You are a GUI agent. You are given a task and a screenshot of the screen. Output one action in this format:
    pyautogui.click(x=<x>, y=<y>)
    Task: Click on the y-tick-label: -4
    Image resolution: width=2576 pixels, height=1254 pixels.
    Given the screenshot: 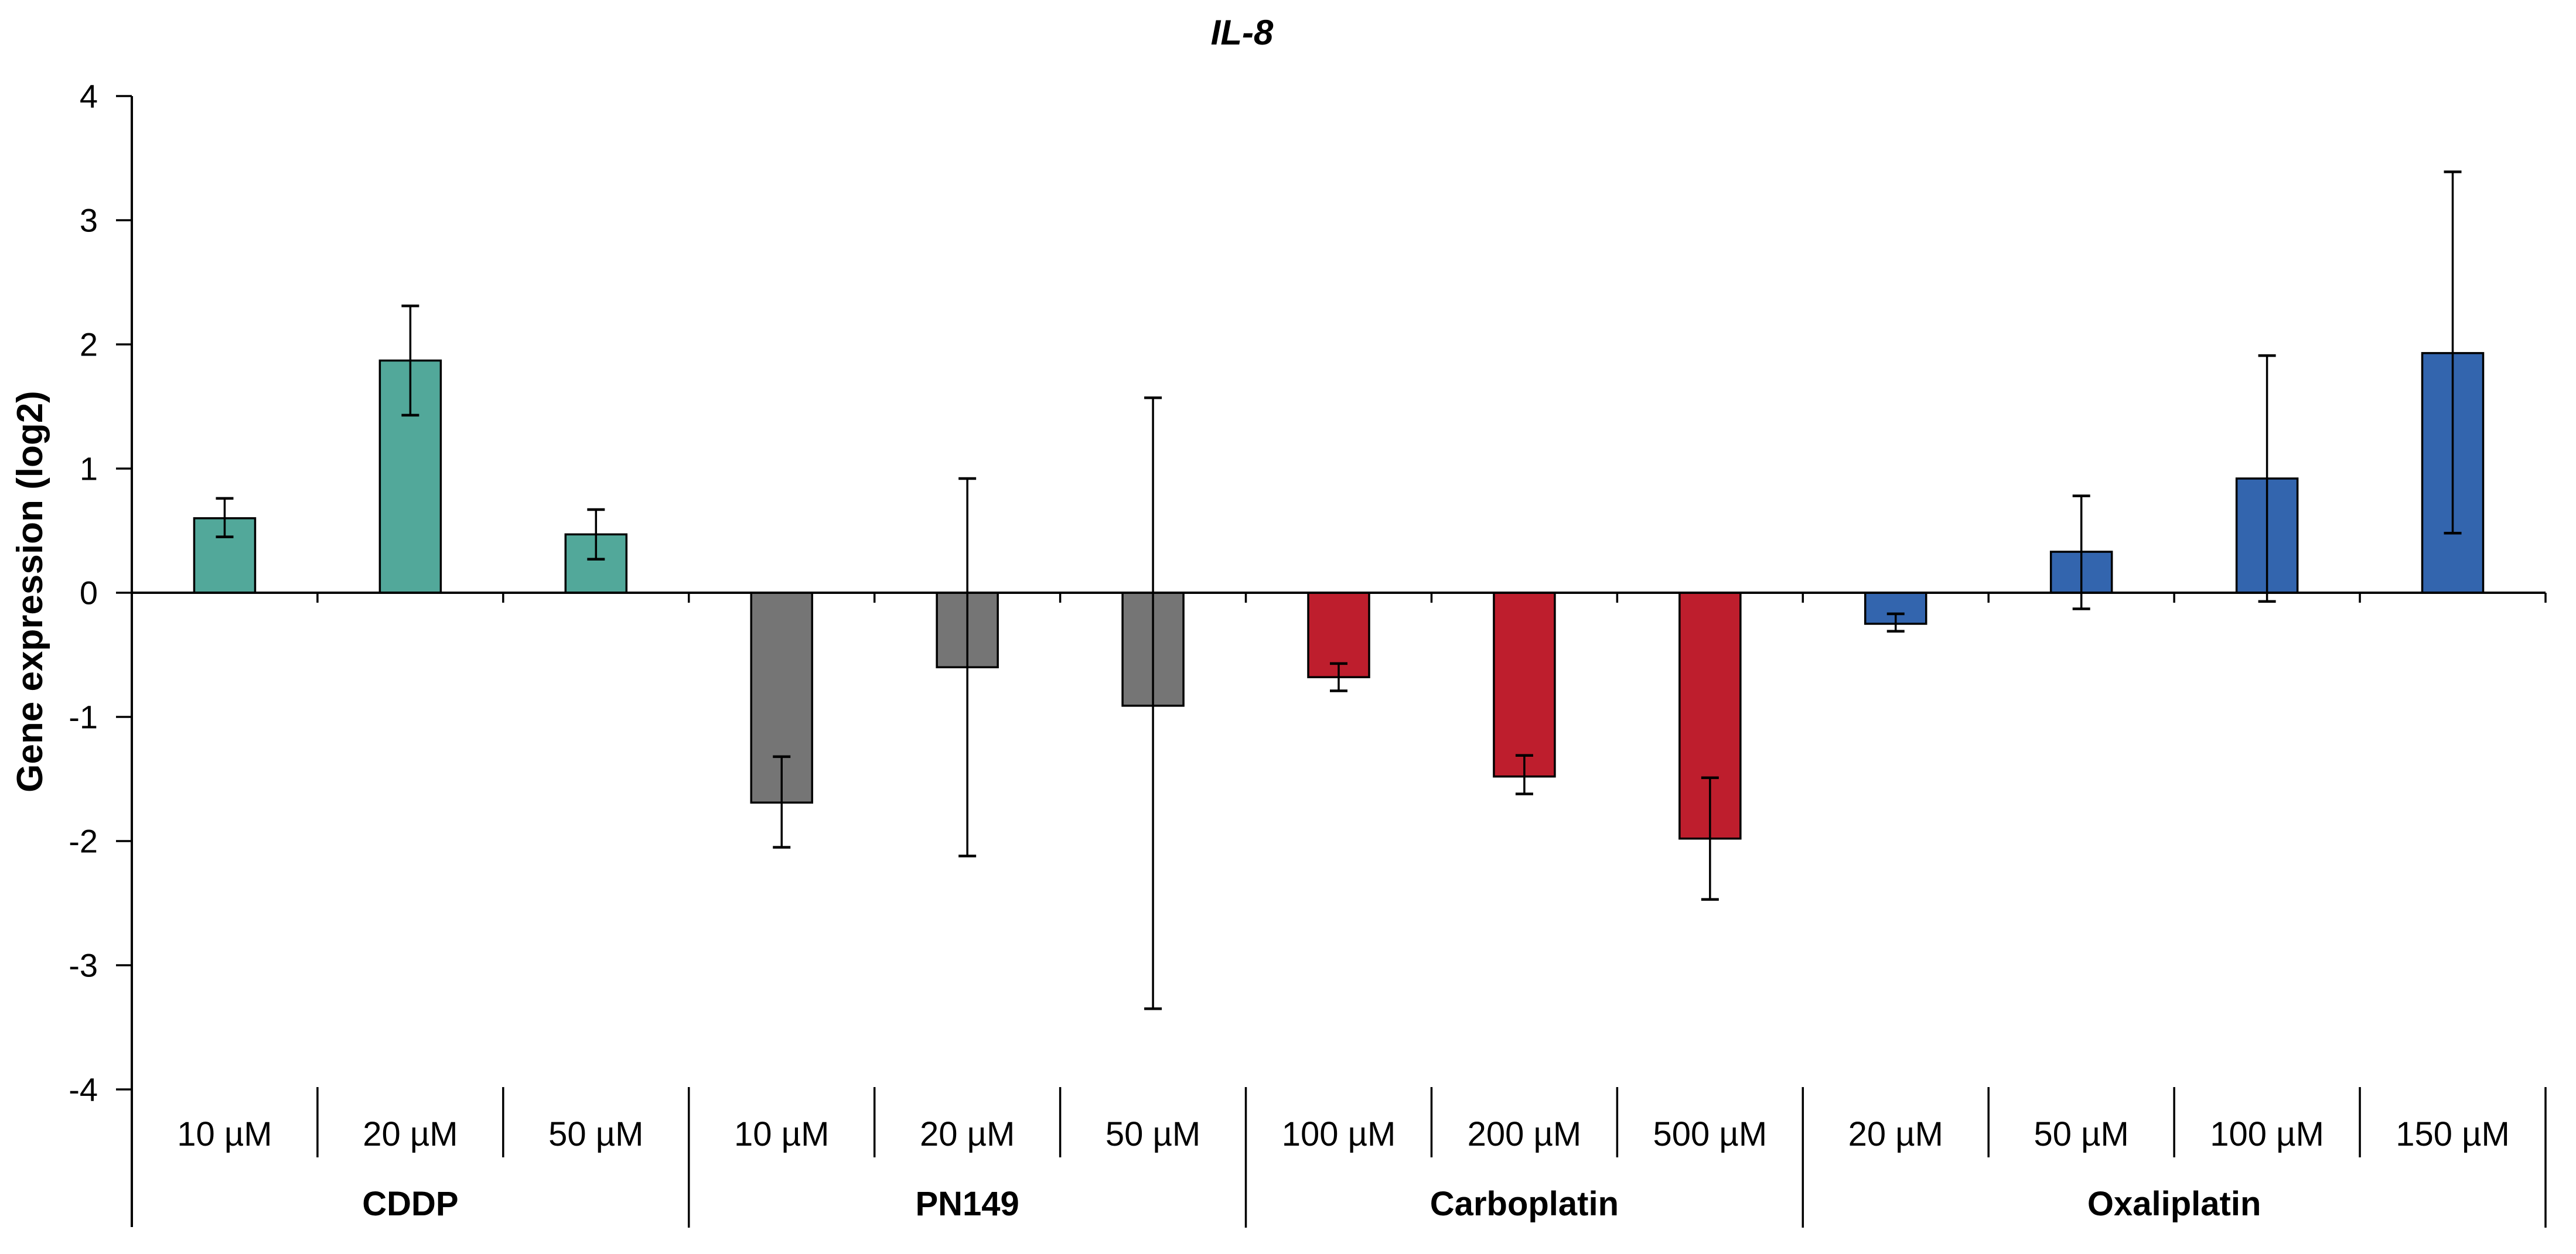 What is the action you would take?
    pyautogui.click(x=83, y=1089)
    